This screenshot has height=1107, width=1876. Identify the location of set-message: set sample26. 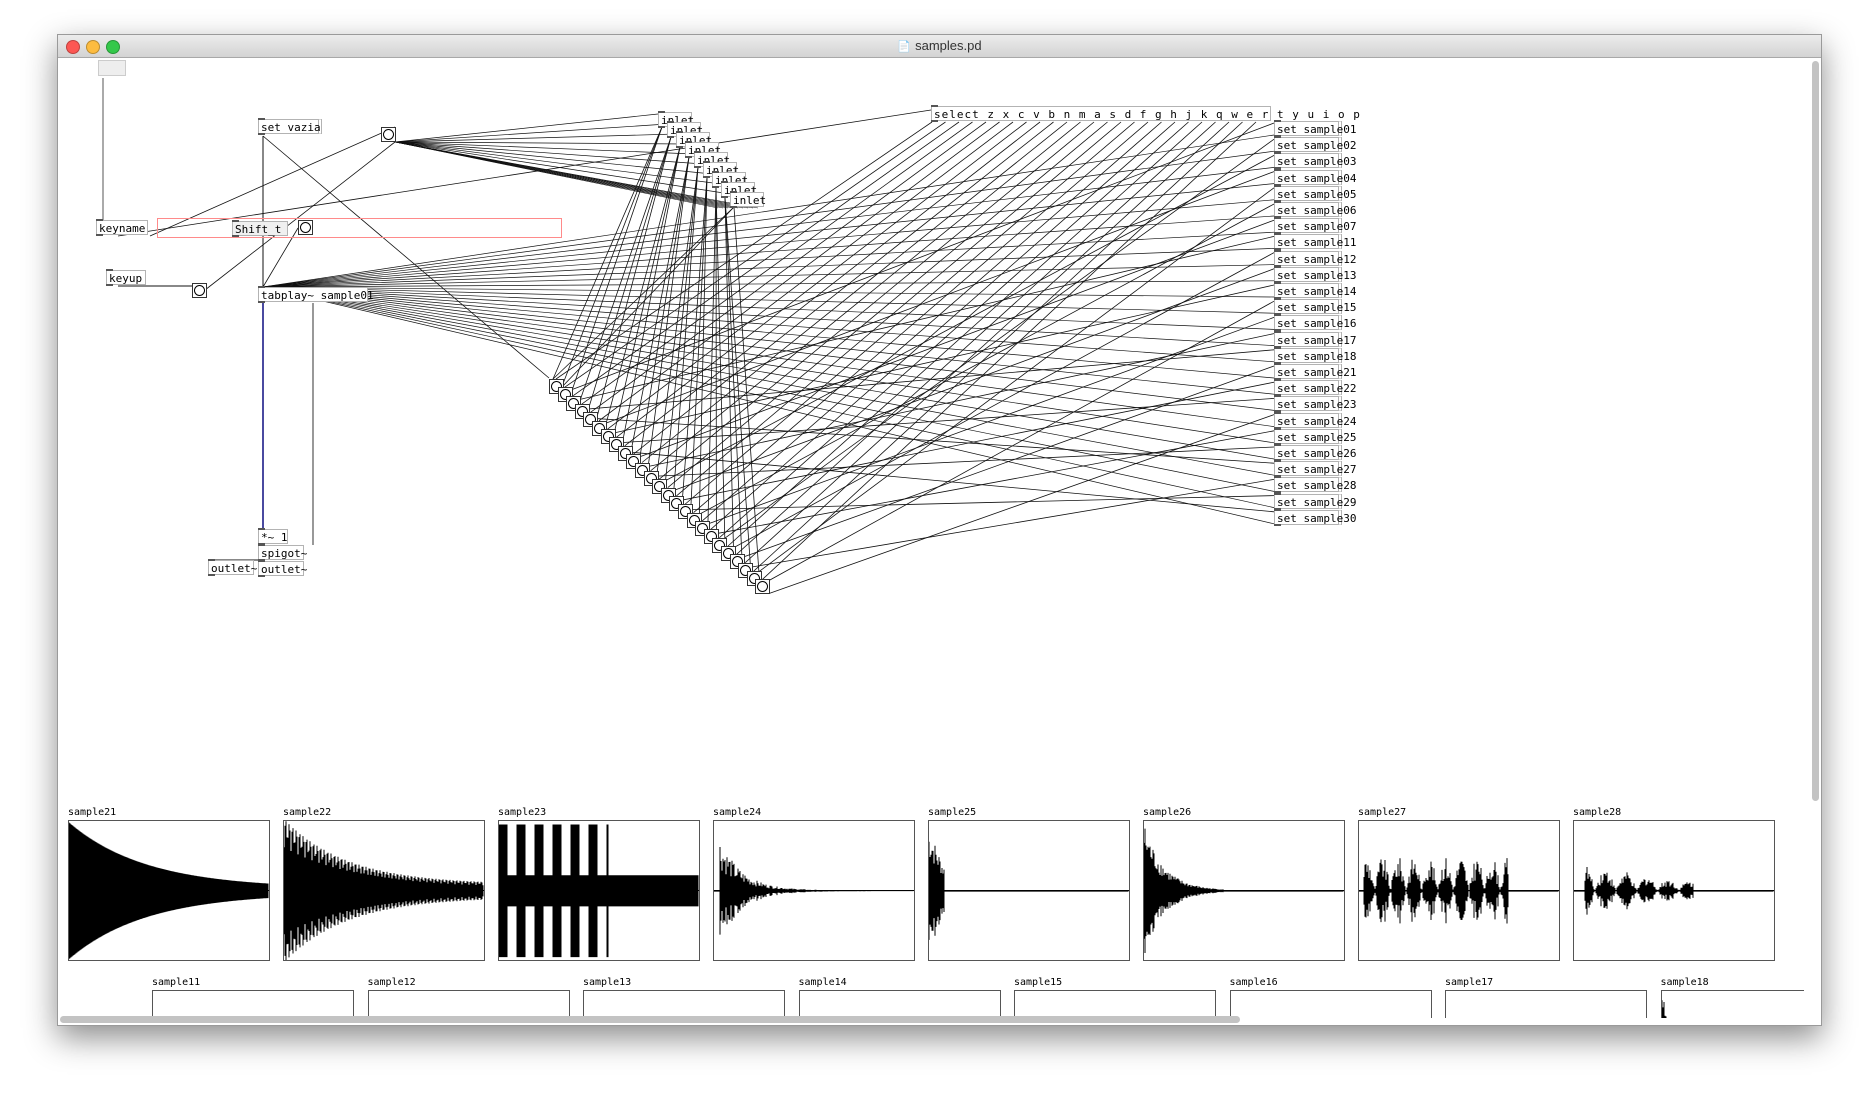
(1315, 452).